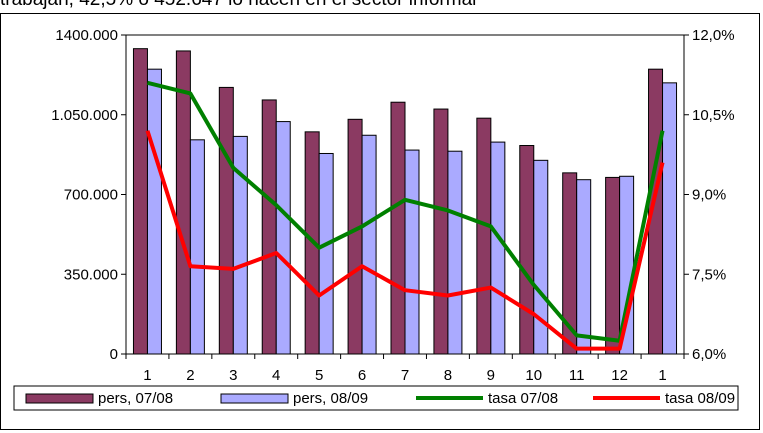  What do you see at coordinates (276, 375) in the screenshot?
I see `x-axis-tick-label: 4` at bounding box center [276, 375].